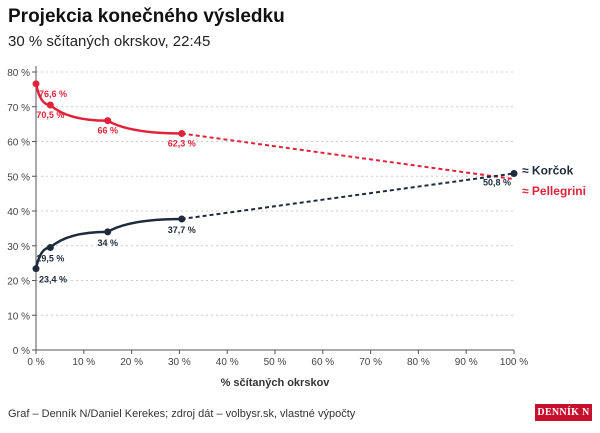  I want to click on chart-subtitle: 30 % sčítaných okrskov, 22:45, so click(109, 41).